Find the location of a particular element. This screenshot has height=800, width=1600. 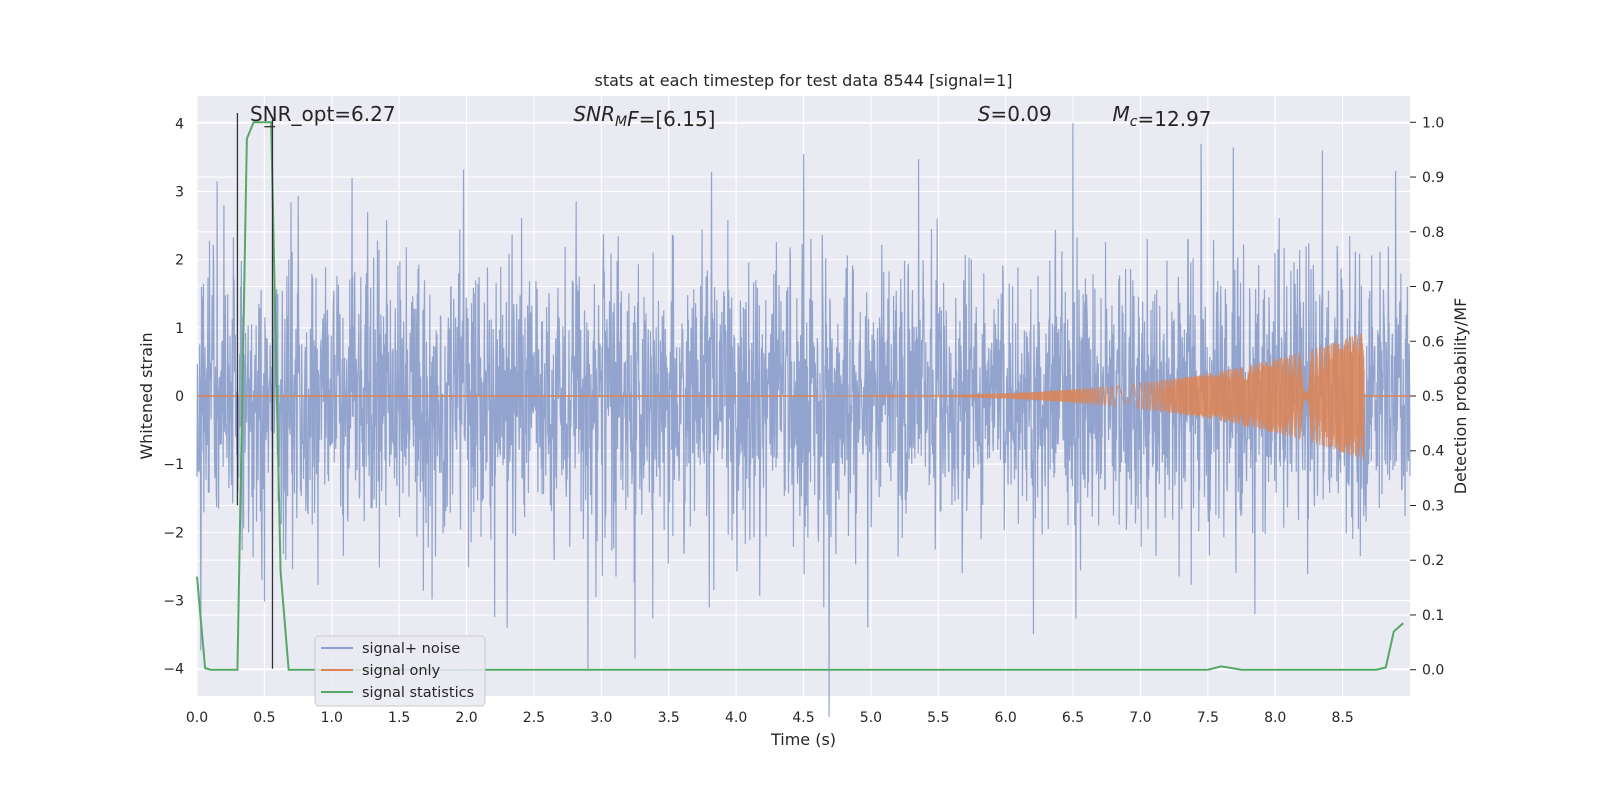

x-axis-title: Time (s) is located at coordinates (803, 739).